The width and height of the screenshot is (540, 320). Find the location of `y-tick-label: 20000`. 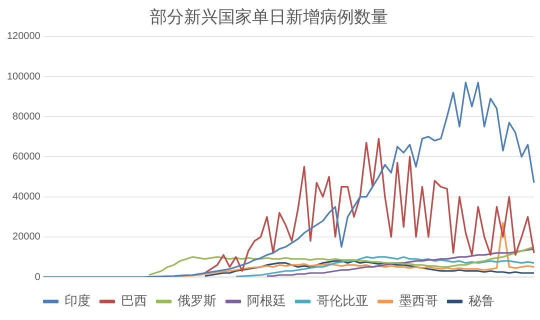

y-tick-label: 20000 is located at coordinates (26, 237).